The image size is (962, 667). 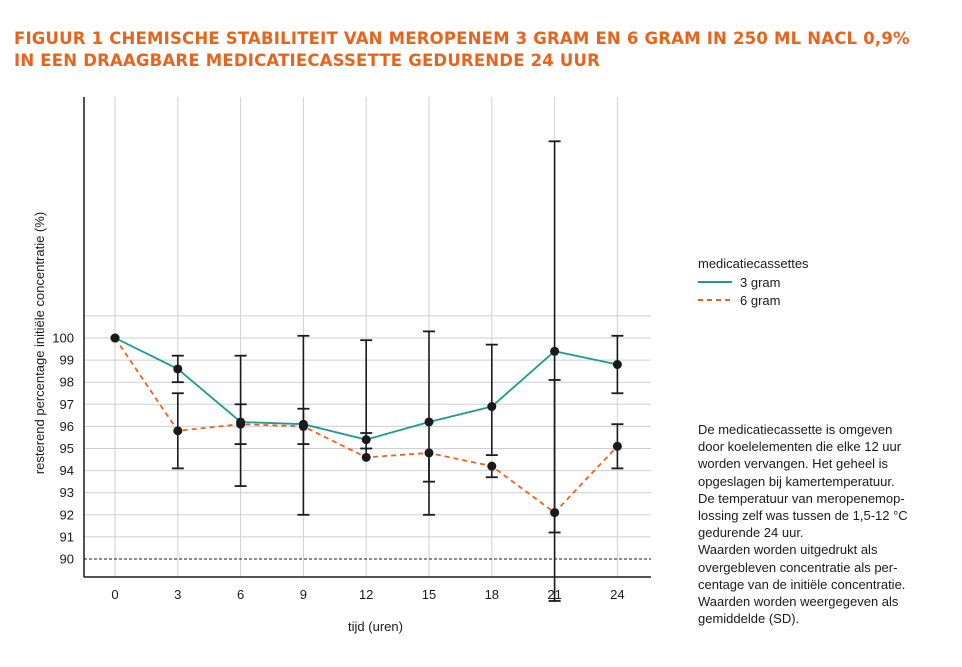 I want to click on y-tick-label: 98, so click(x=67, y=382).